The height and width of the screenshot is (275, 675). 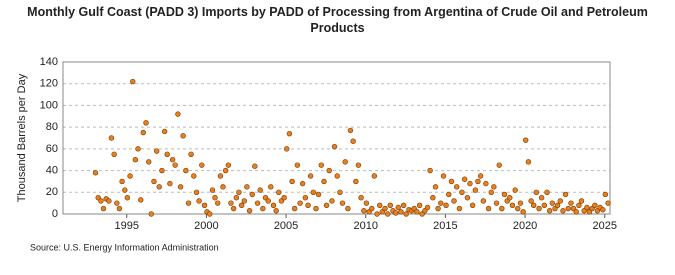 What do you see at coordinates (286, 226) in the screenshot?
I see `x-tick-label: 2005` at bounding box center [286, 226].